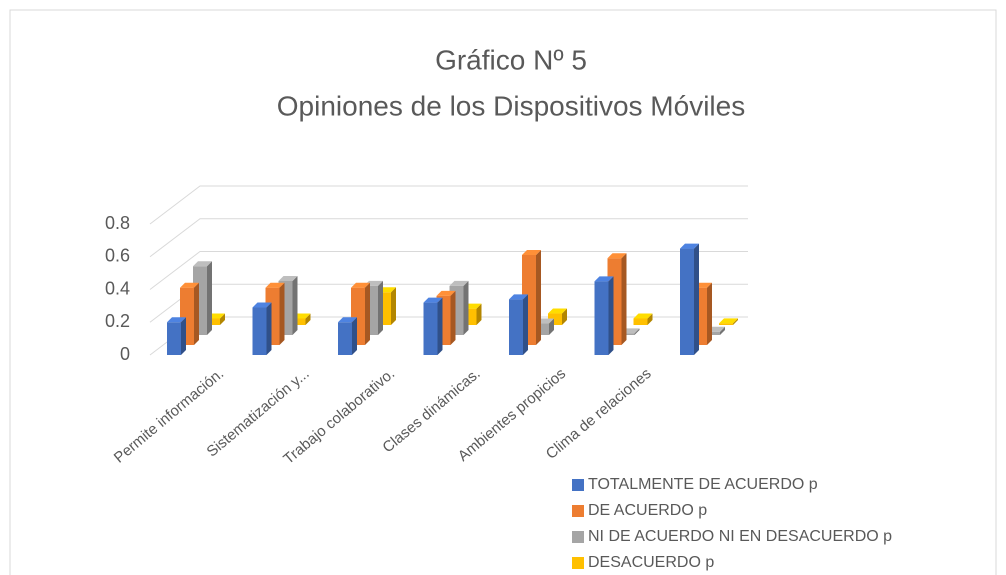 This screenshot has width=1006, height=575. Describe the element at coordinates (647, 510) in the screenshot. I see `legend-label: DE ACUERDO p` at that location.